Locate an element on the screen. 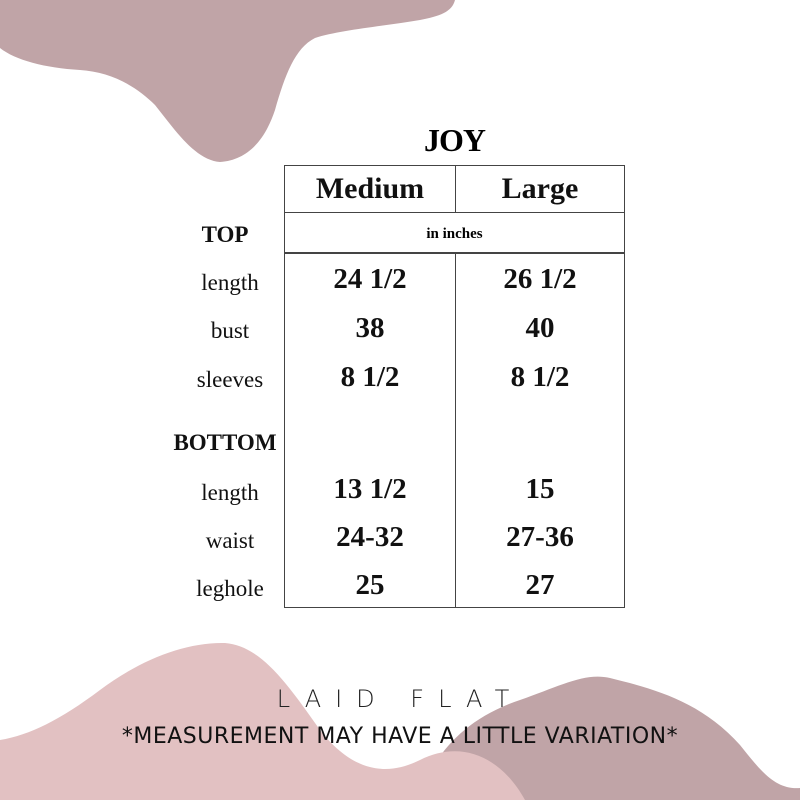 The width and height of the screenshot is (800, 800). unit-row-line is located at coordinates (454, 253).